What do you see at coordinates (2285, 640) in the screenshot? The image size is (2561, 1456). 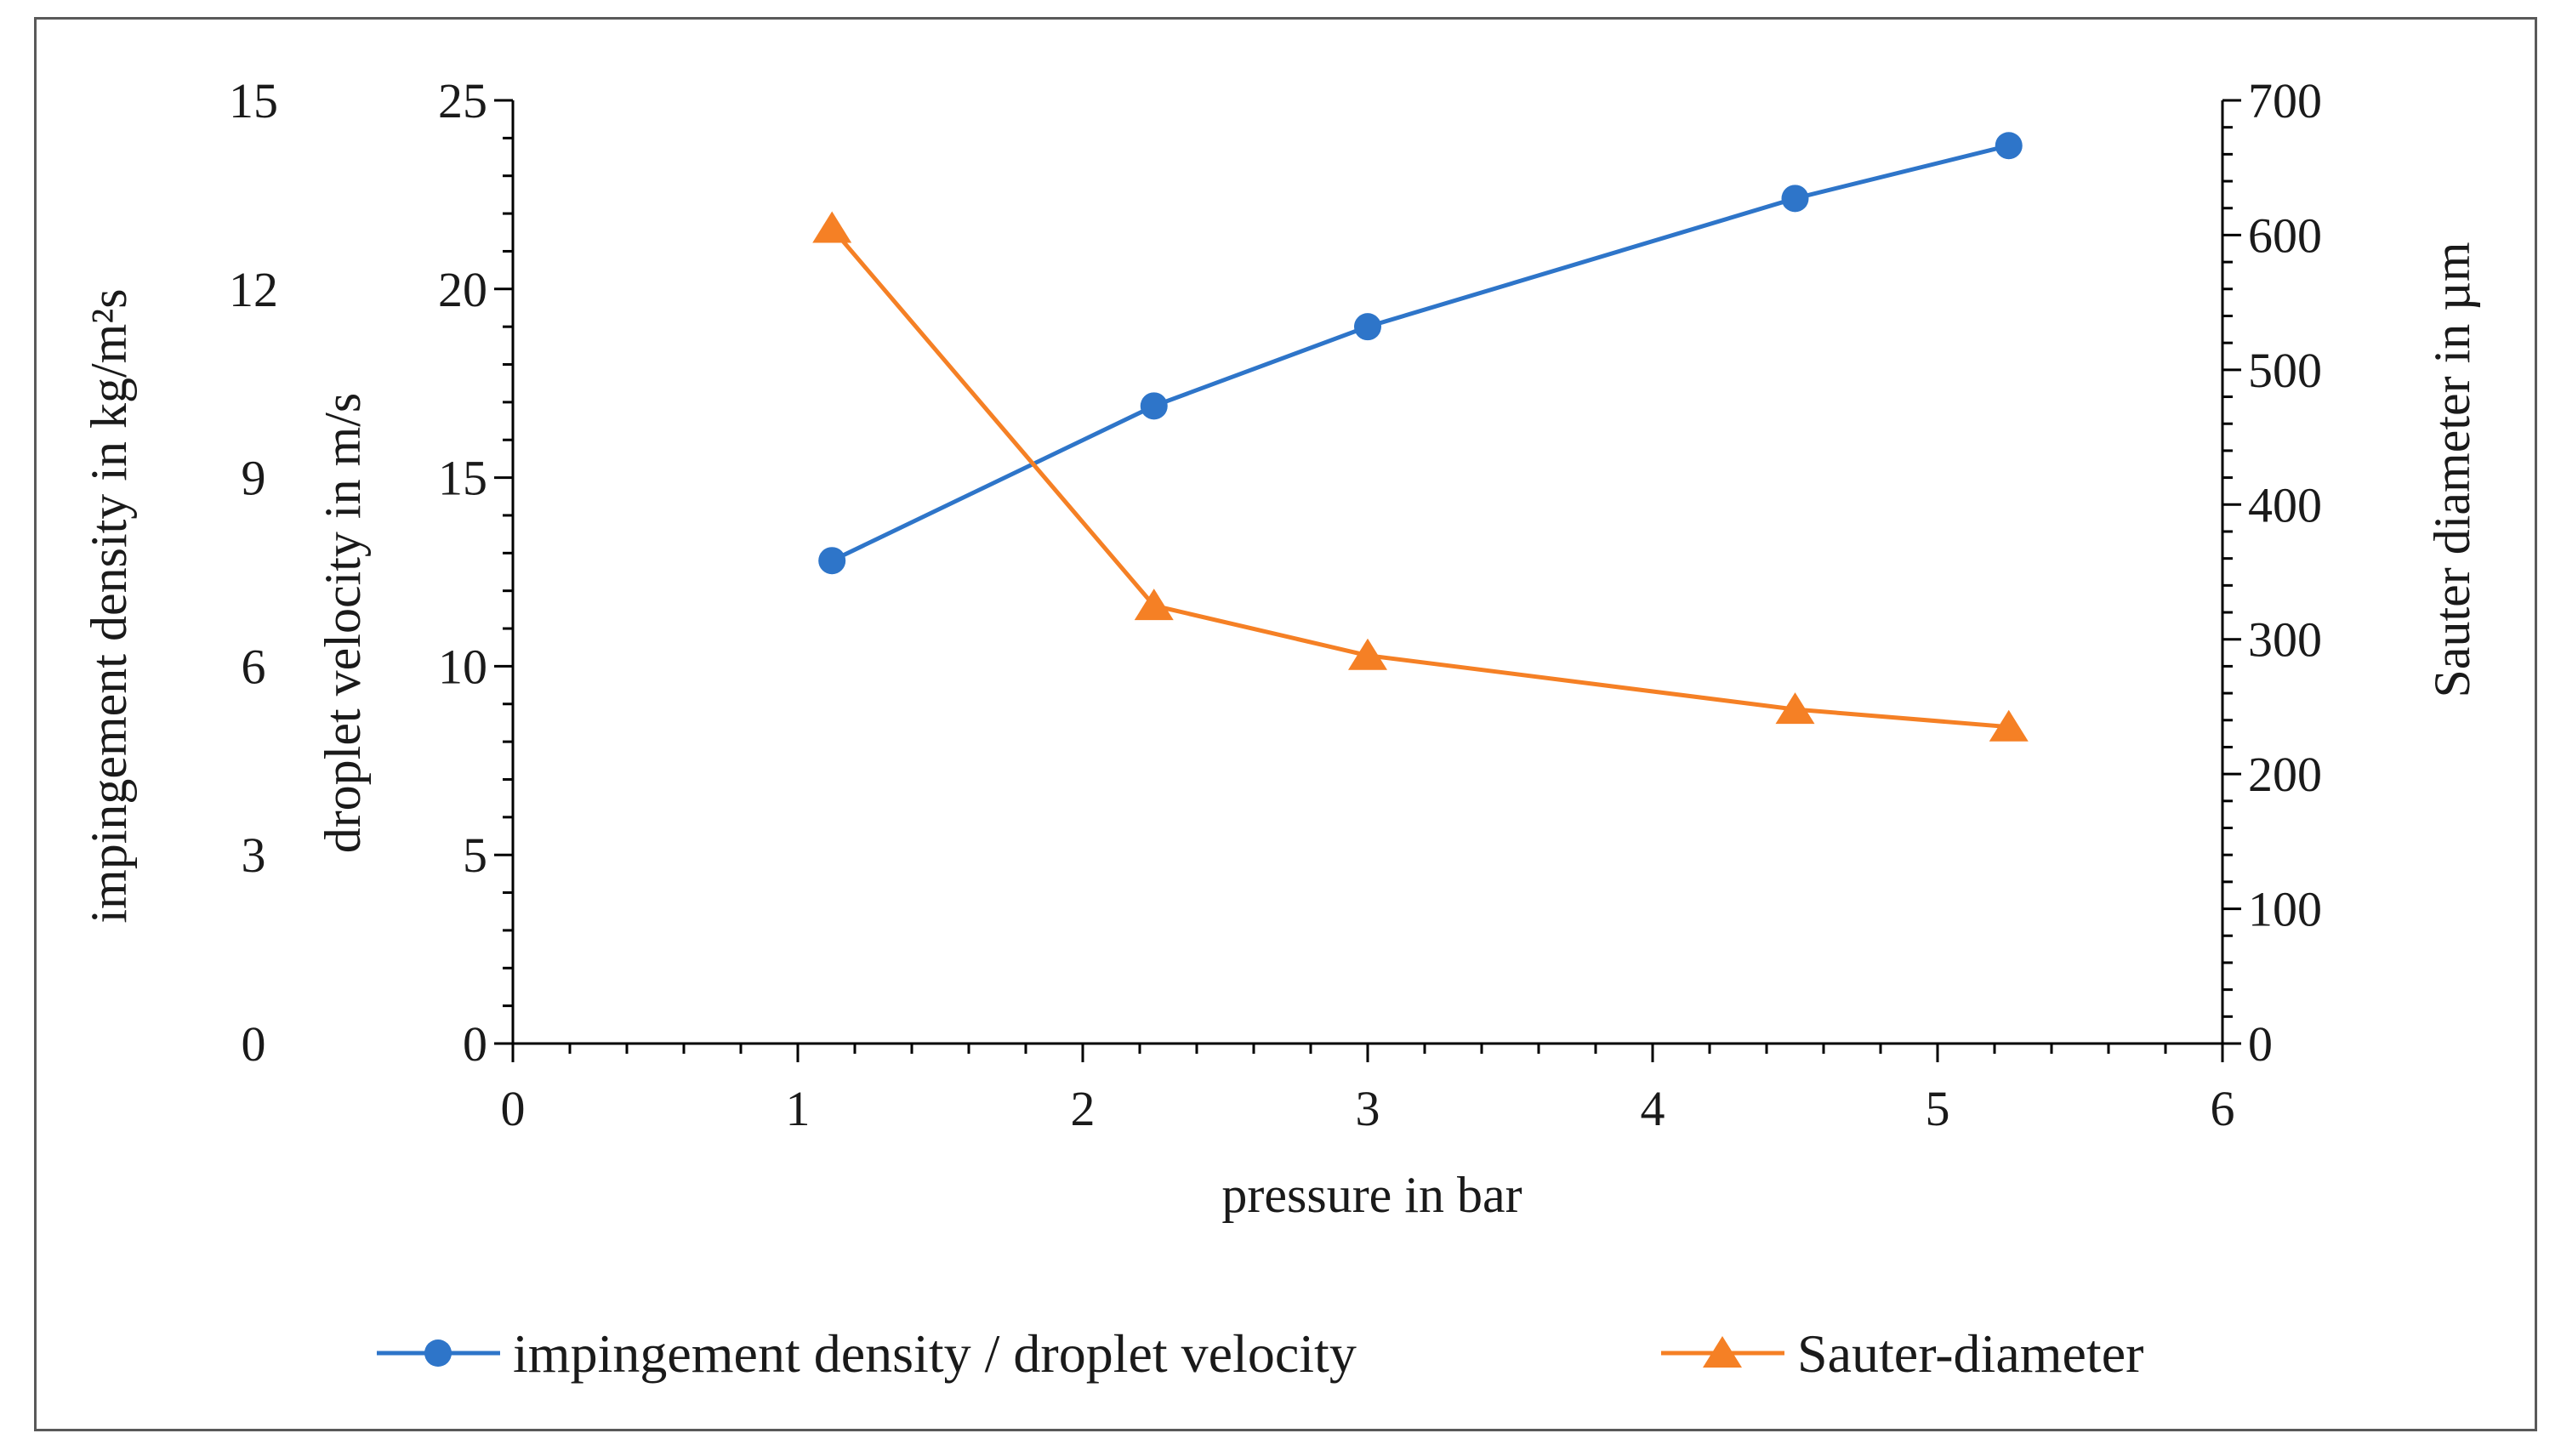 I see `right-tick-label: 300` at bounding box center [2285, 640].